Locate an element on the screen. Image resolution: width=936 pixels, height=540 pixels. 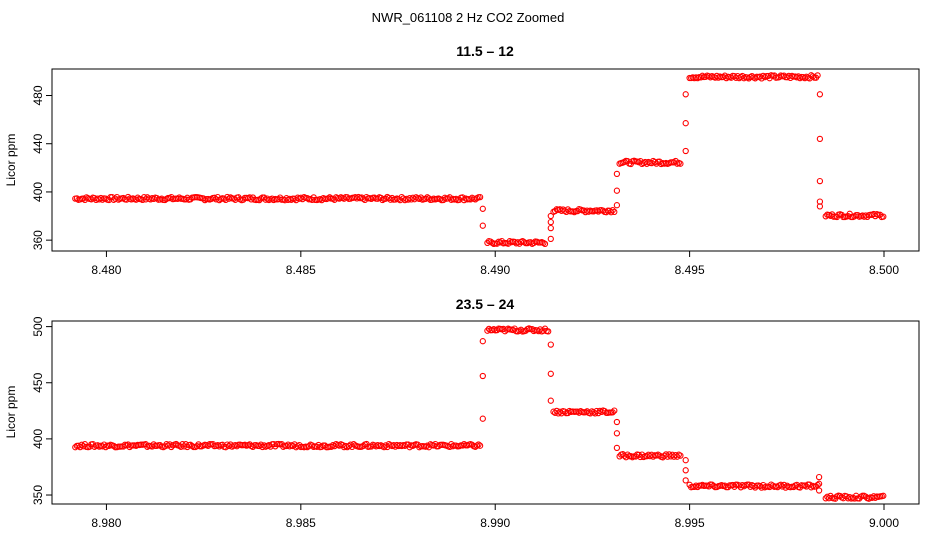
panel-1-x-axis: 8.480 8.485 8.490 8.495 8.500 is located at coordinates (495, 264).